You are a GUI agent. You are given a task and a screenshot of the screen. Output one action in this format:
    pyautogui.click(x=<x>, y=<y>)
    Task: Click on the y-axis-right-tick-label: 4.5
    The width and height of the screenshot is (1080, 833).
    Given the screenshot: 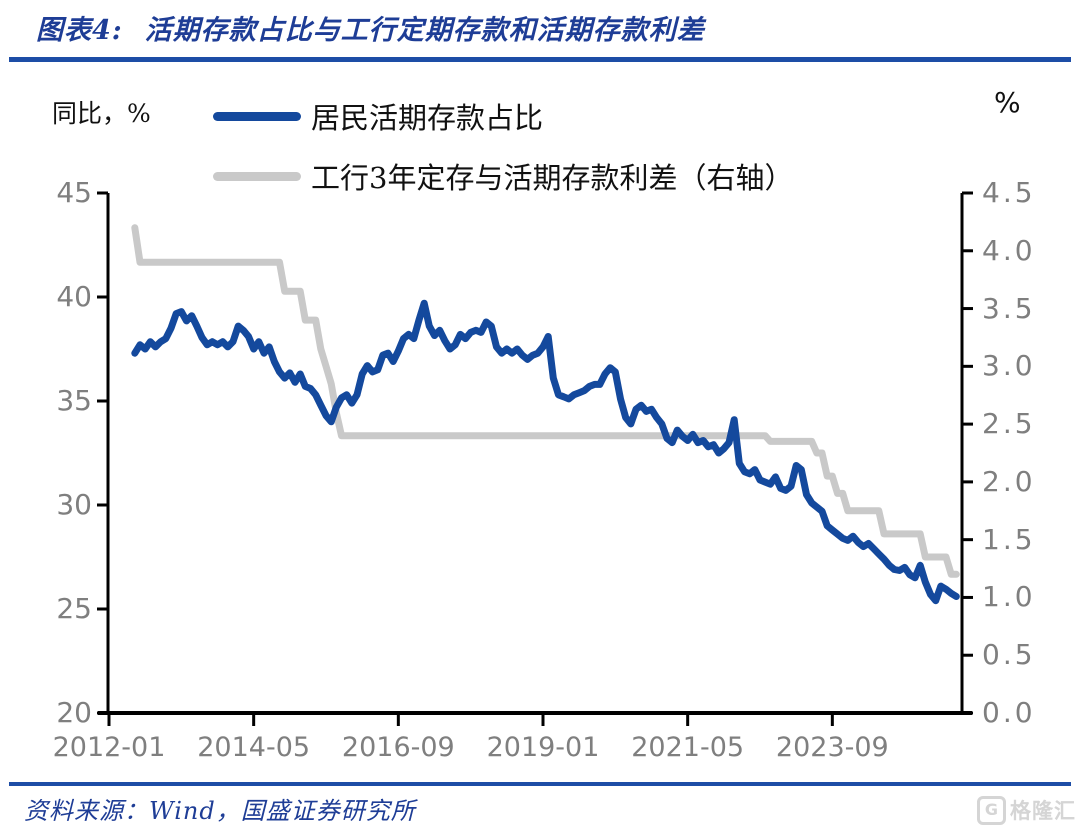 What is the action you would take?
    pyautogui.click(x=1009, y=192)
    